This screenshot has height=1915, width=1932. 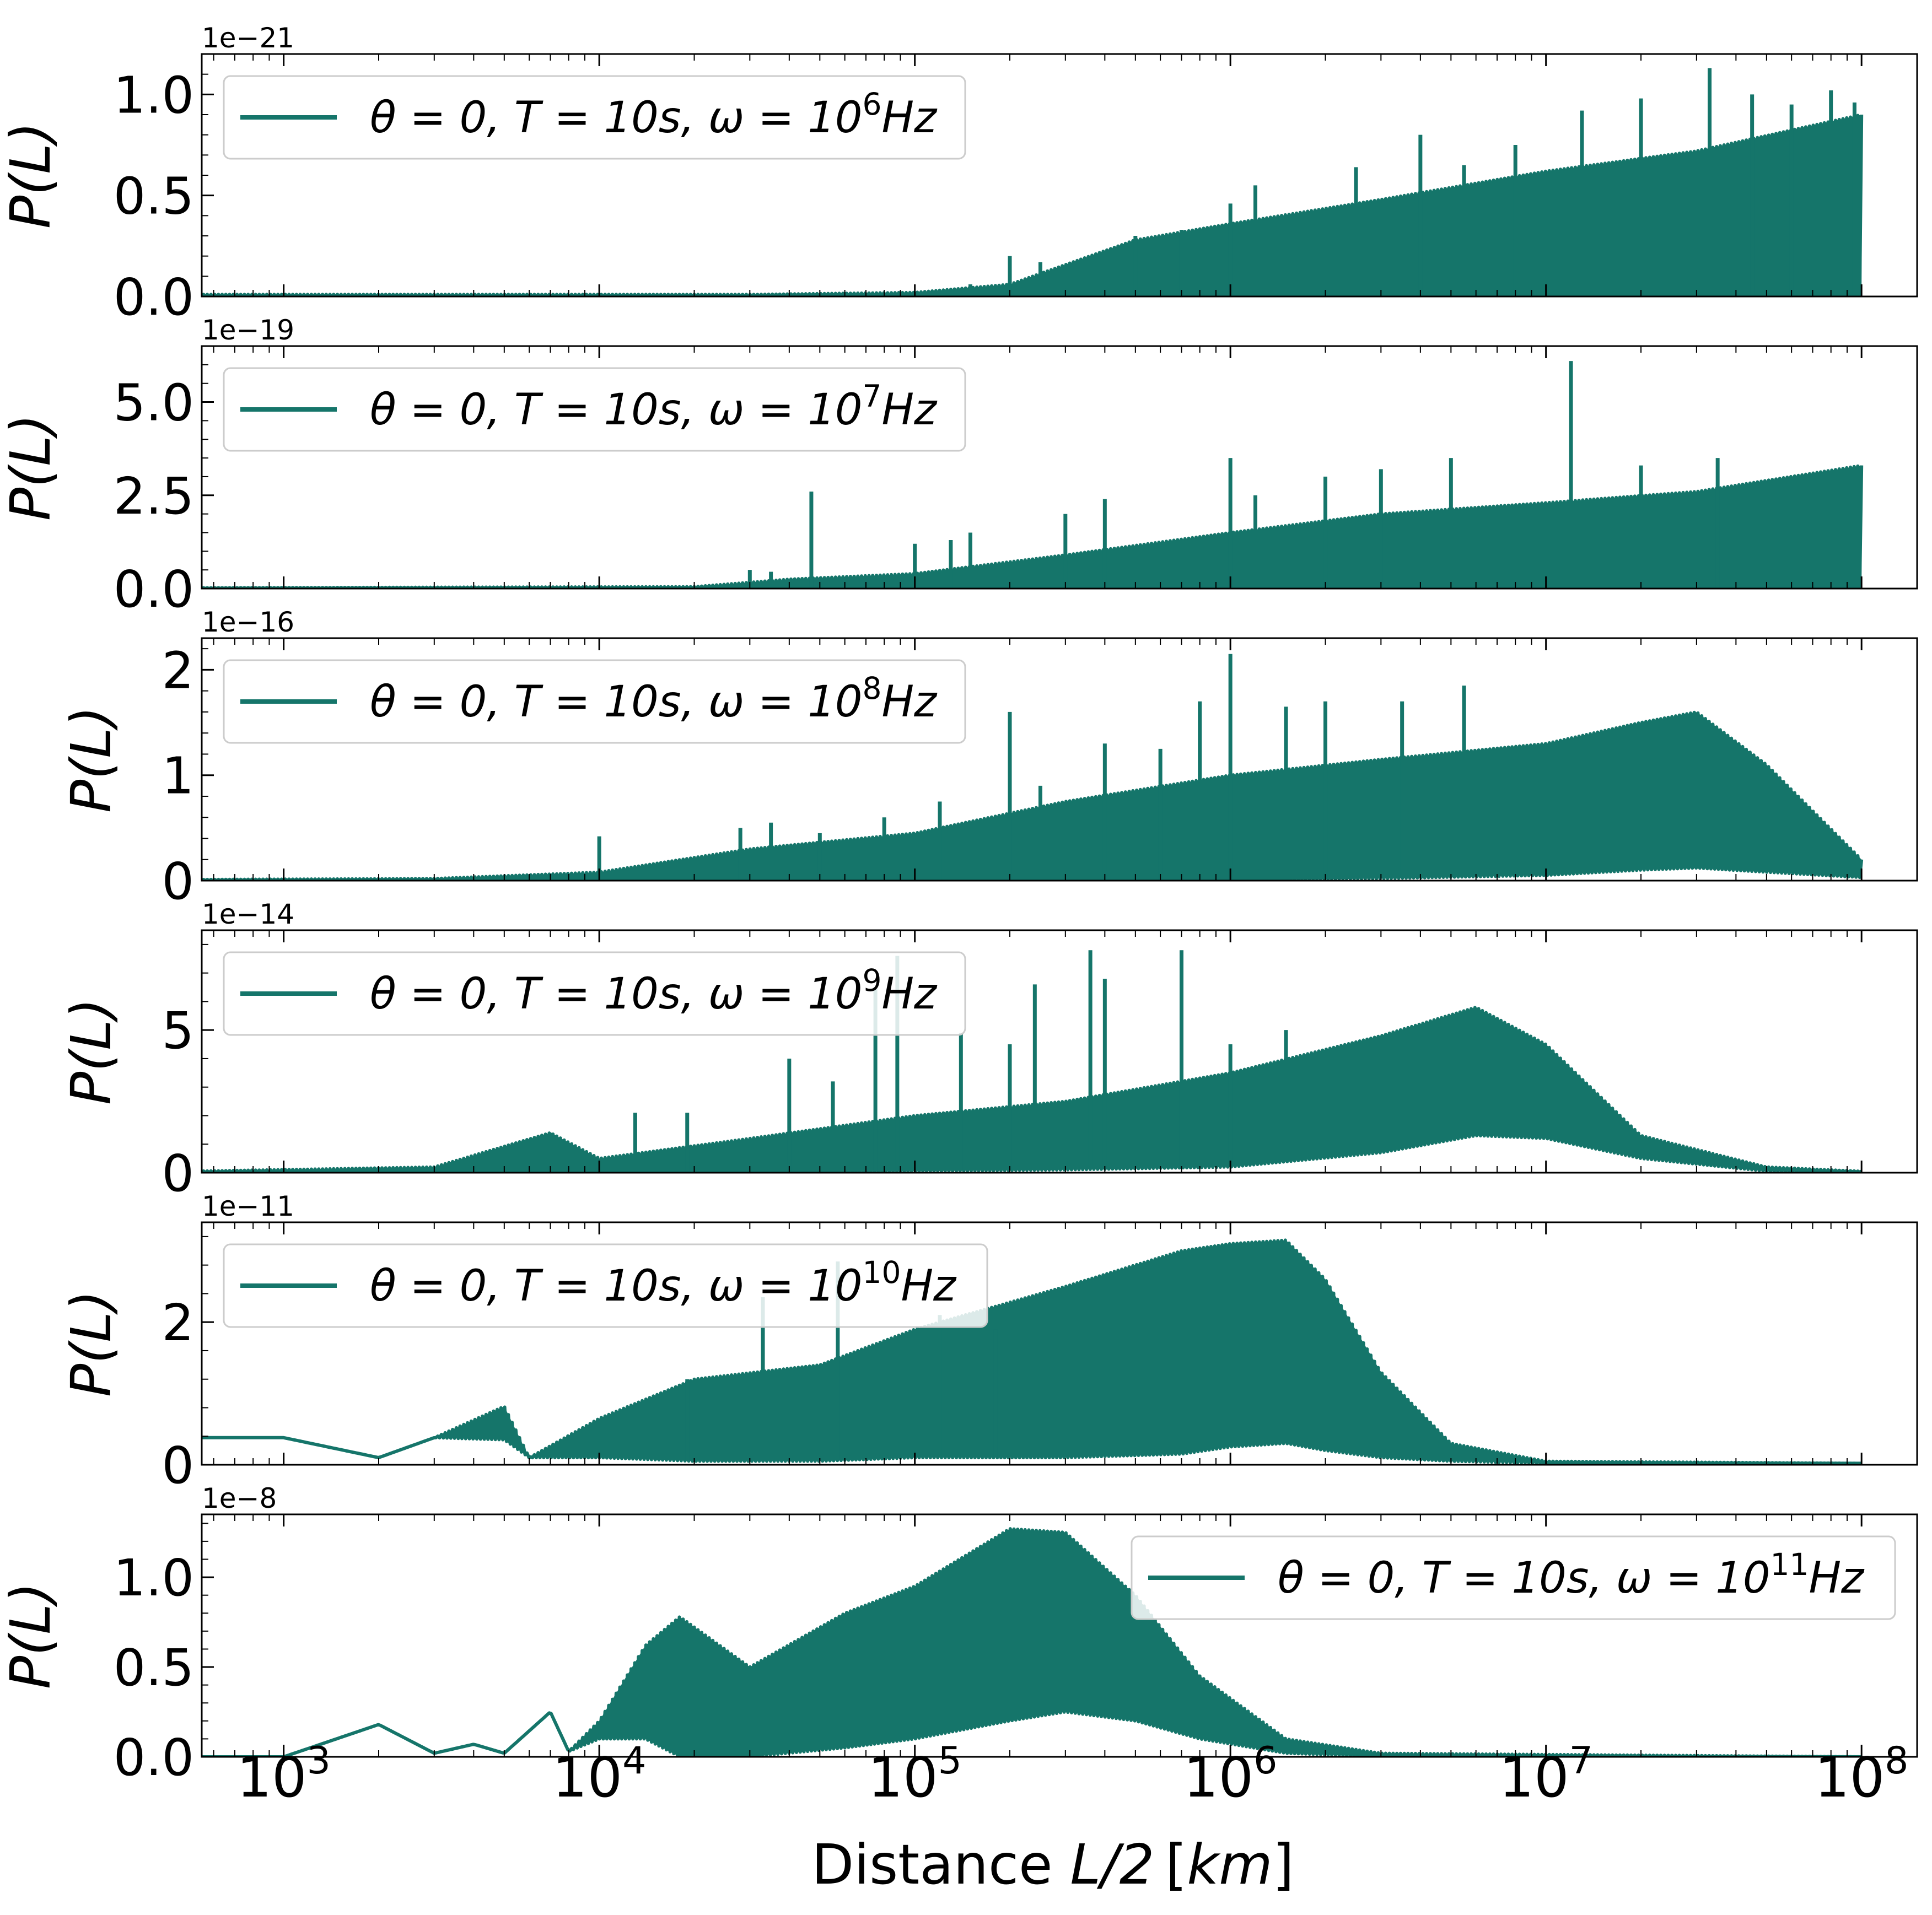 What do you see at coordinates (915, 1774) in the screenshot?
I see `x-tick-label: 10⁵` at bounding box center [915, 1774].